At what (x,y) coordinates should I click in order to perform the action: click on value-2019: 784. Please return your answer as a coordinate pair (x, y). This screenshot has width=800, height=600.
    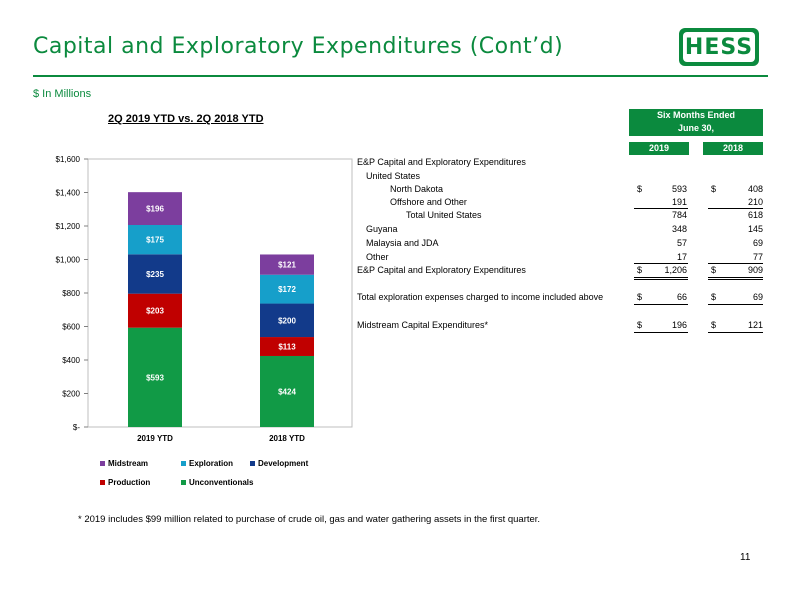
    Looking at the image, I should click on (679, 215).